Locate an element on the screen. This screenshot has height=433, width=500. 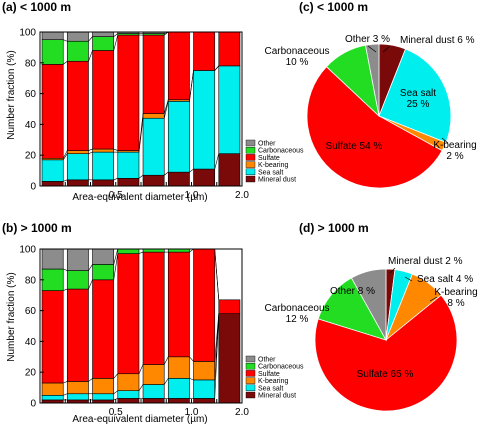
chart-a-ylabel: Number fraction (%) is located at coordinates (11, 94).